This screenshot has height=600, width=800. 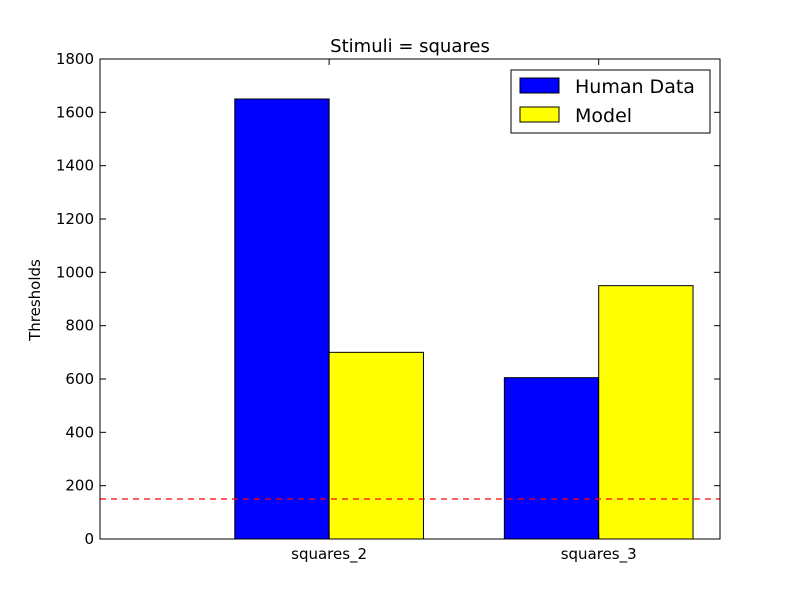 I want to click on y-tick-label: 600, so click(x=79, y=379).